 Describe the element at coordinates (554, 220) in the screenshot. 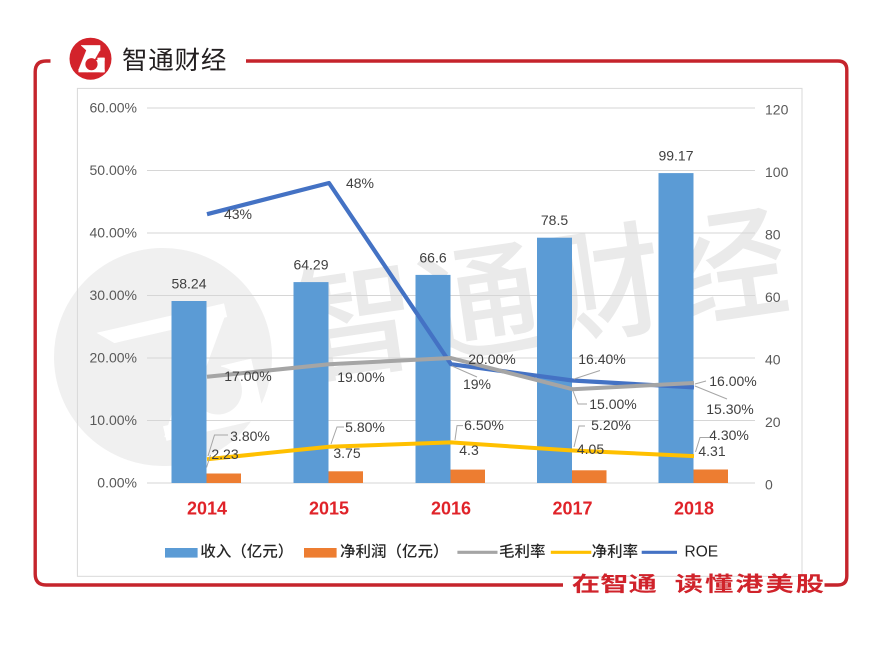

I see `svg-text: 78.5` at that location.